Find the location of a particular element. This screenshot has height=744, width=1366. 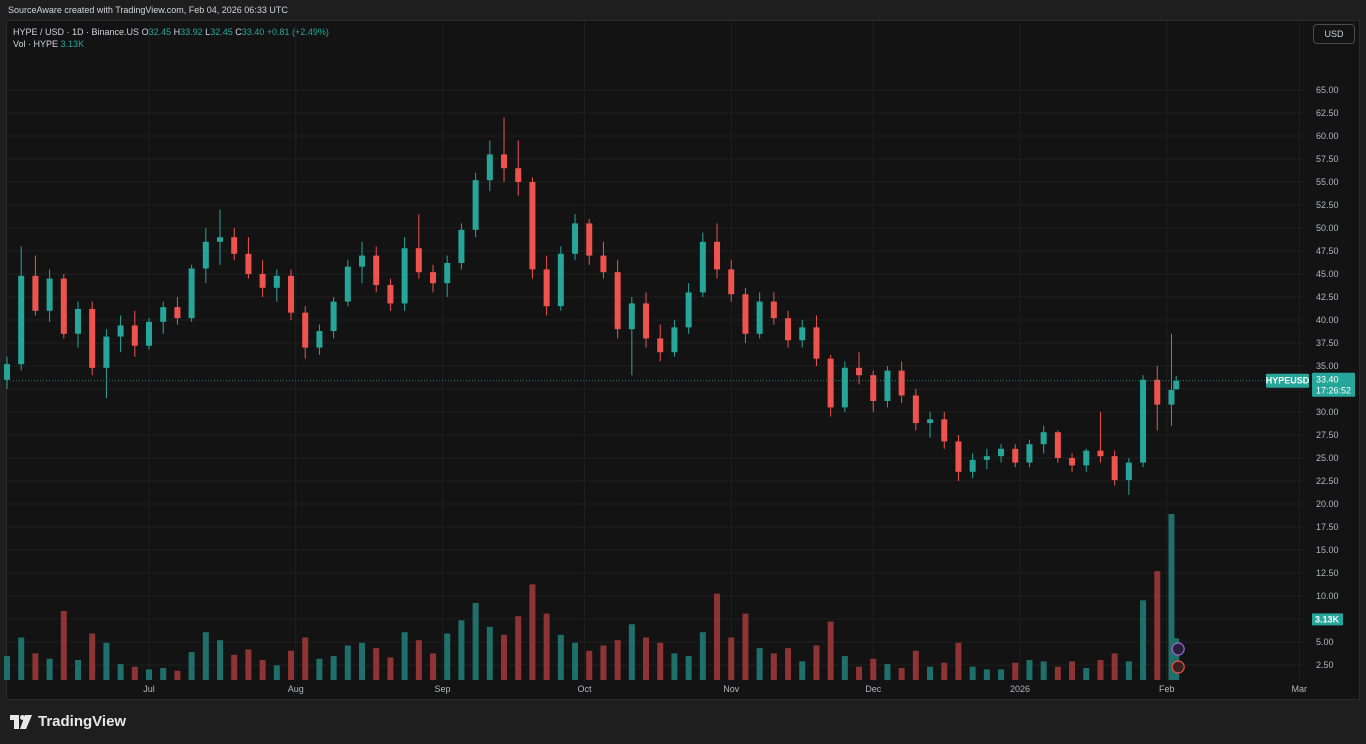

event-marker-icon is located at coordinates (1178, 649).